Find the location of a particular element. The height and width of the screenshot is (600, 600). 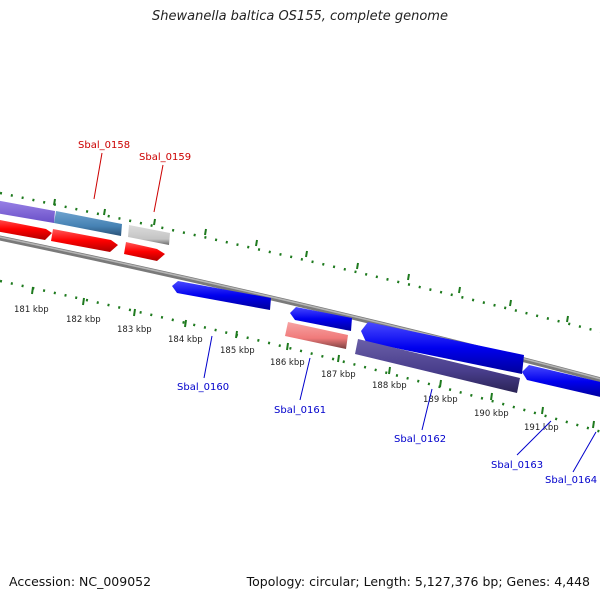

tick-label: 190 kbp is located at coordinates (491, 414).